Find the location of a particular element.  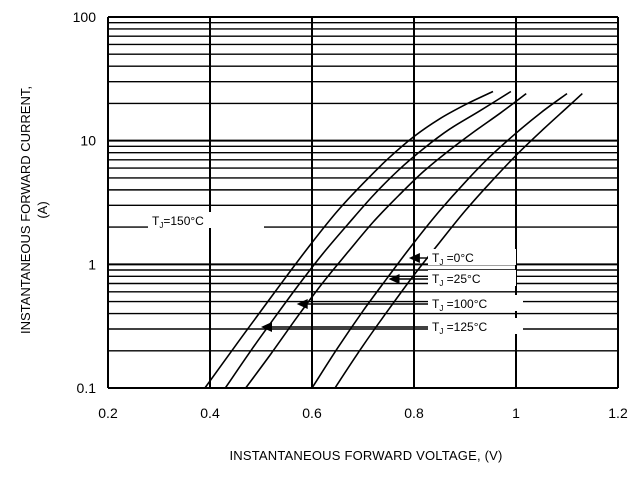

y-tick-label: 1 is located at coordinates (92, 264).